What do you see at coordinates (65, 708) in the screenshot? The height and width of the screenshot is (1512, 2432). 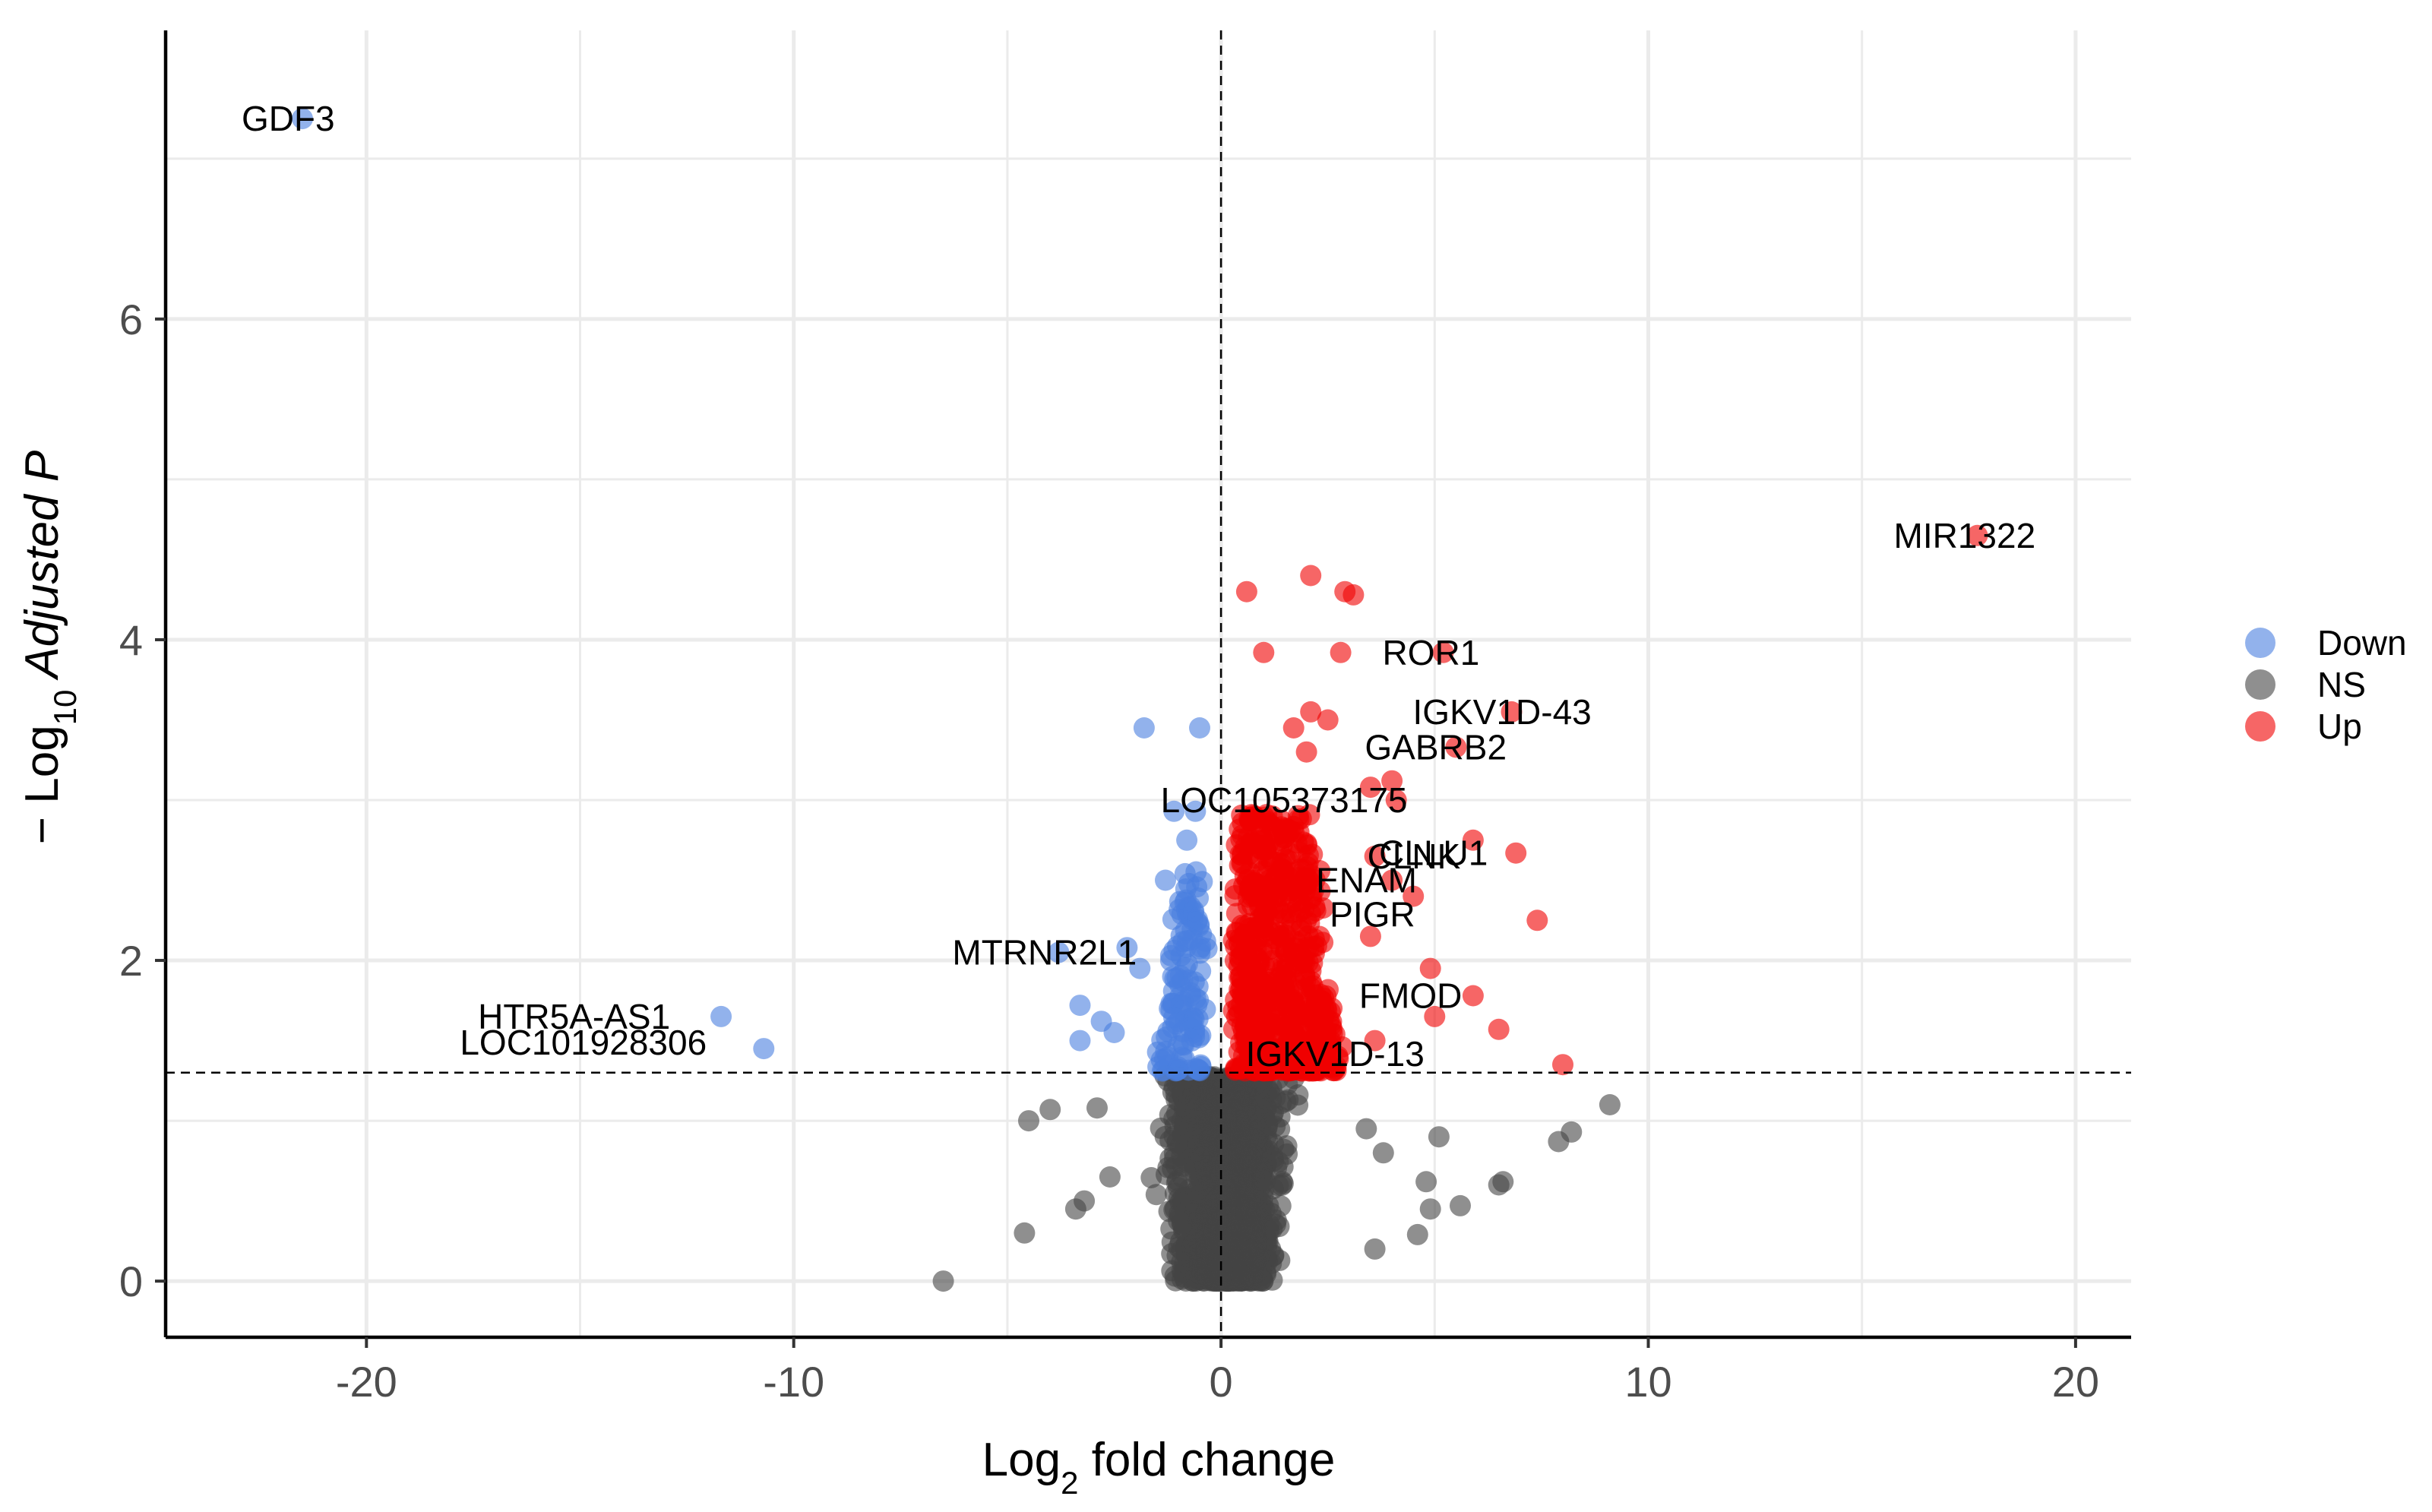 I see `y-axis-title-sub: 10` at bounding box center [65, 708].